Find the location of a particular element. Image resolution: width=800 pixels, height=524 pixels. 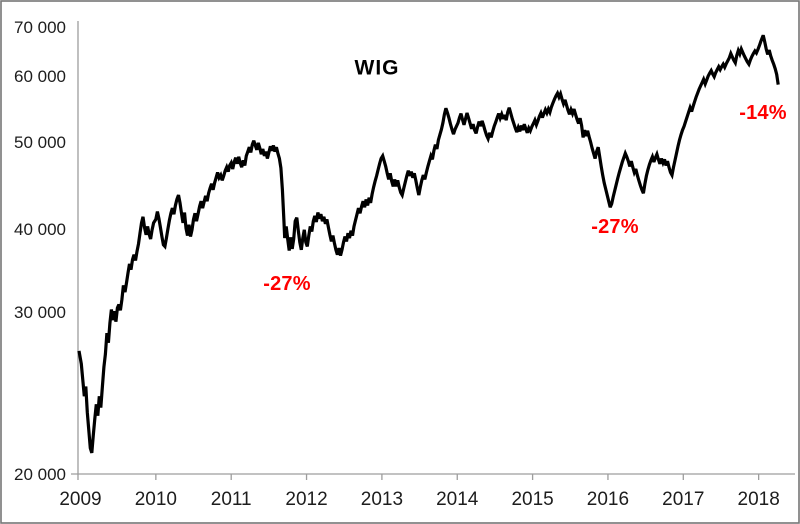

x-axis-tick-label: 2017 is located at coordinates (683, 499).